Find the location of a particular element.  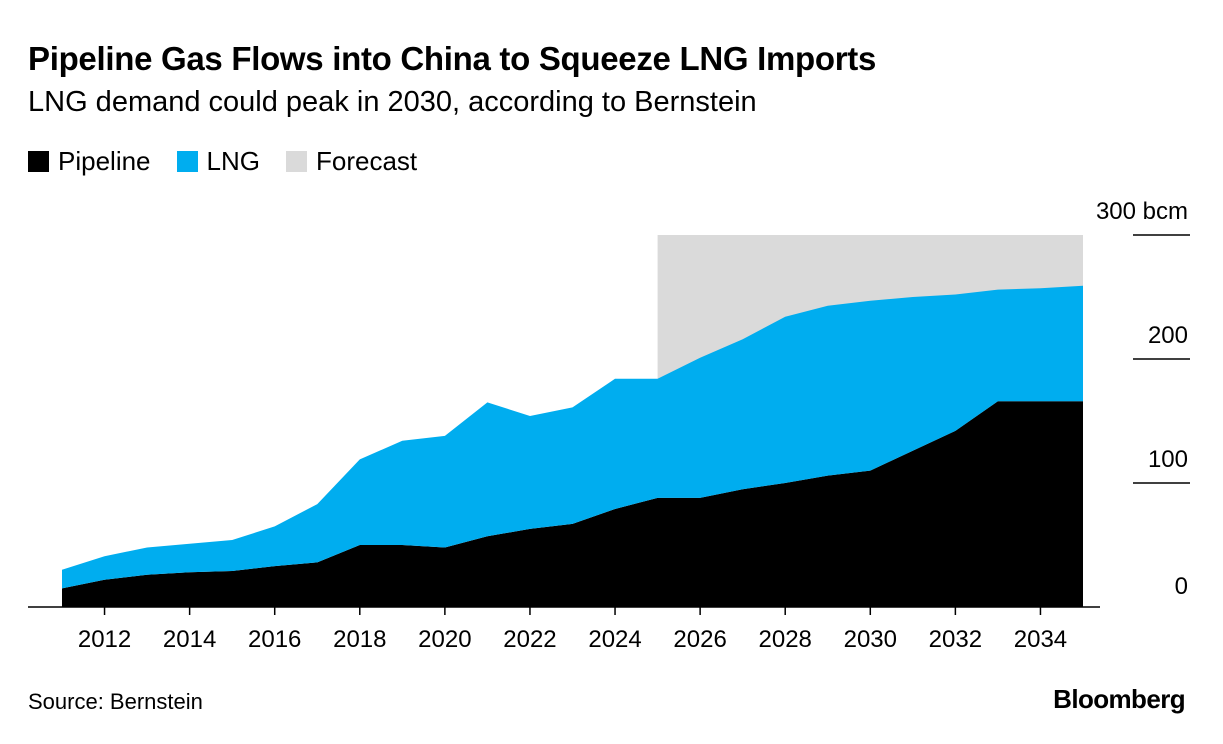

legend-label-forecast: Forecast is located at coordinates (366, 161).